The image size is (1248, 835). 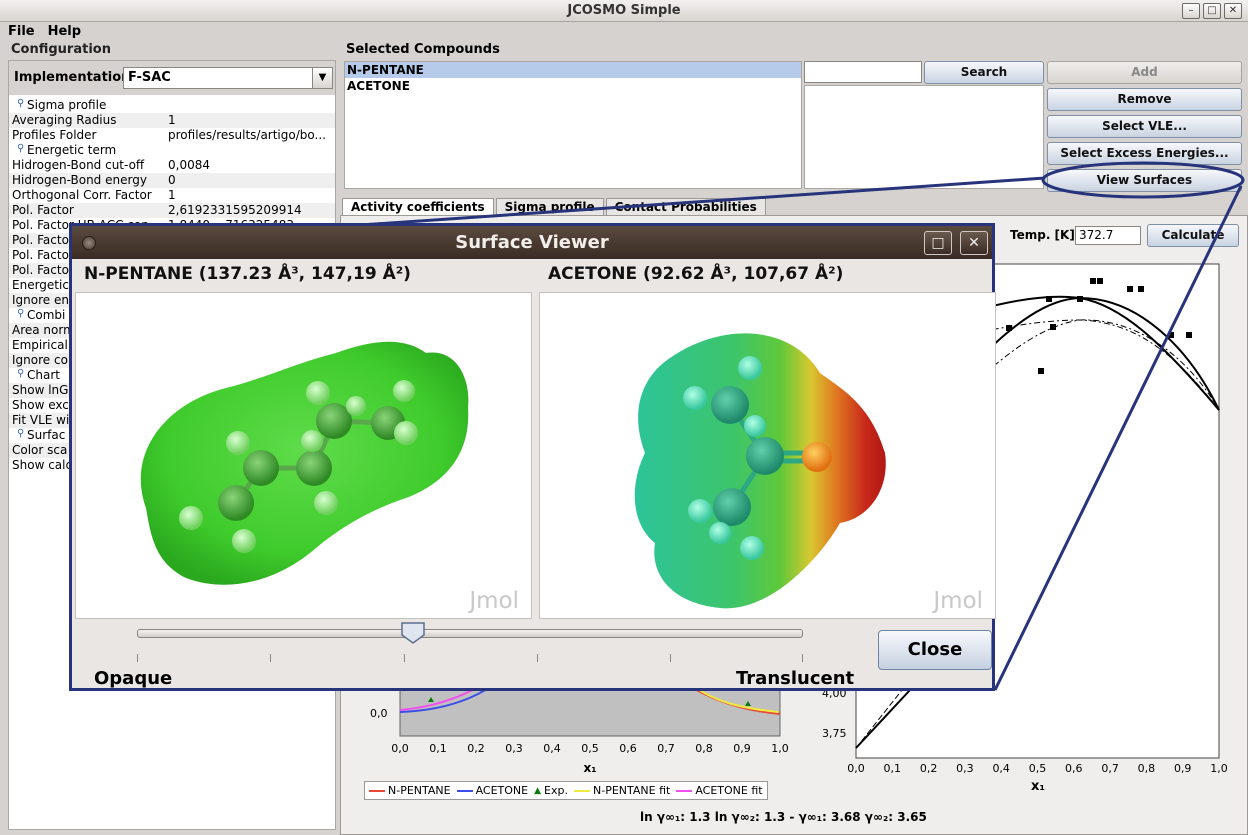 What do you see at coordinates (1108, 235) in the screenshot?
I see `temperature-input: 372.7` at bounding box center [1108, 235].